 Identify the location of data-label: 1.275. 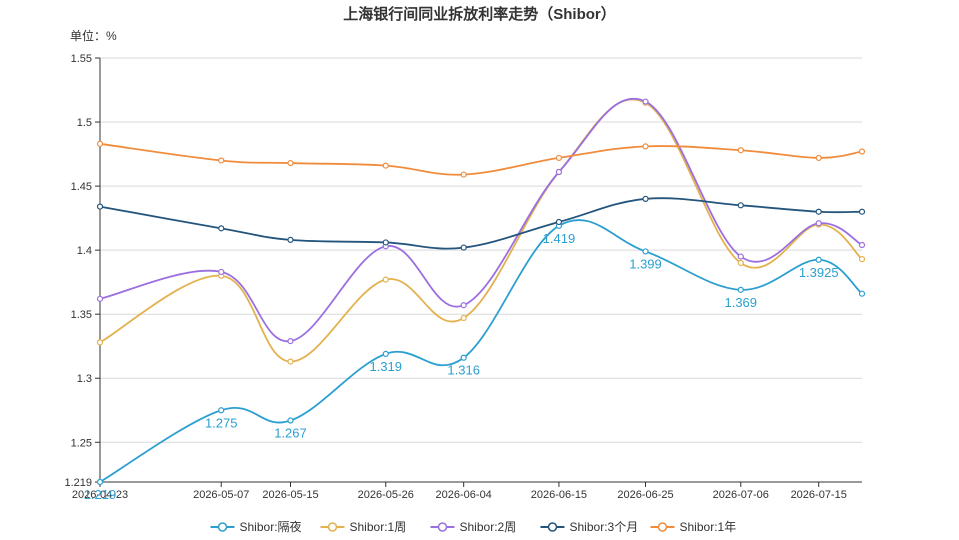
(221, 422).